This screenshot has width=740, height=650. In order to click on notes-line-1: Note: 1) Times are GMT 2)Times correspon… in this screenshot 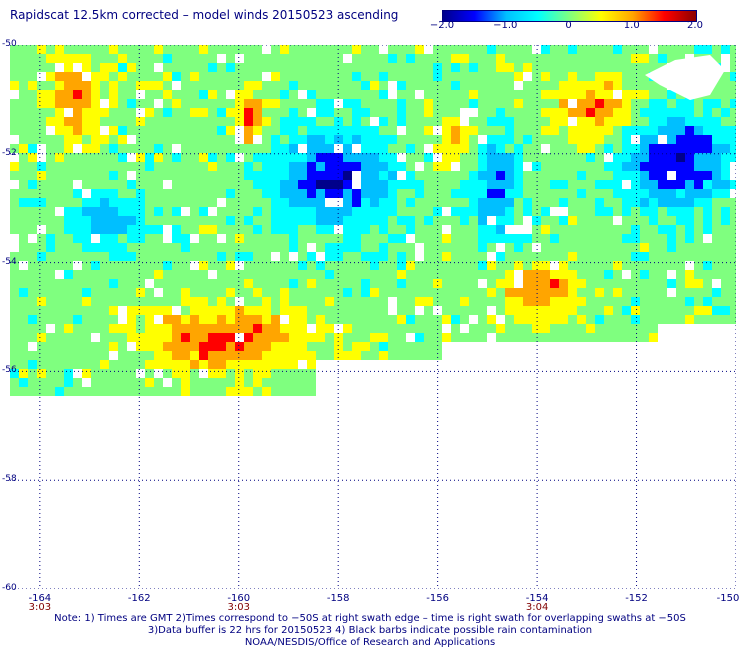, I will do `click(370, 618)`.